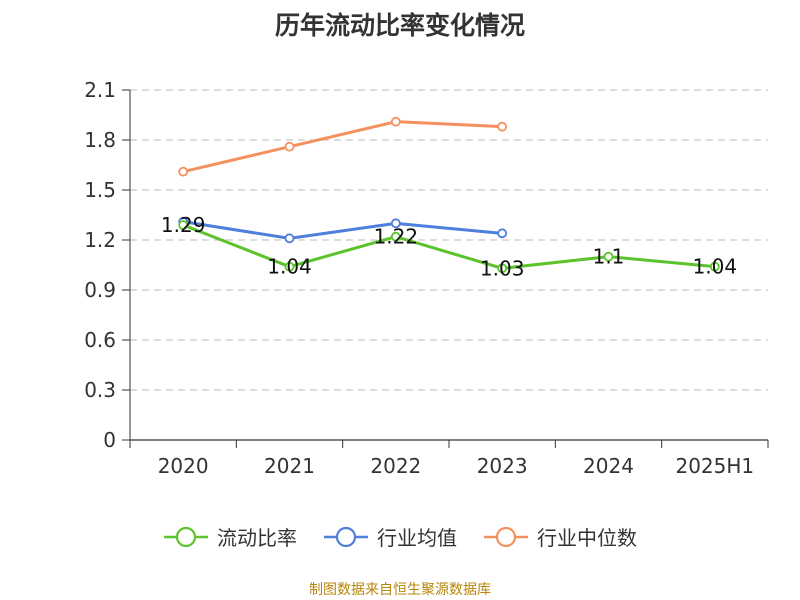  What do you see at coordinates (587, 538) in the screenshot?
I see `legend-label: 行业中位数` at bounding box center [587, 538].